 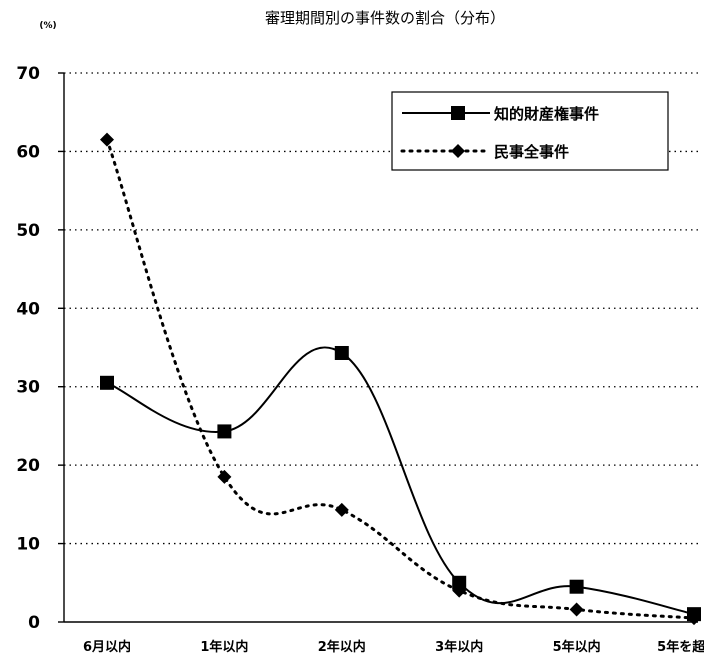 What do you see at coordinates (34, 623) in the screenshot?
I see `y-tick-label: 0` at bounding box center [34, 623].